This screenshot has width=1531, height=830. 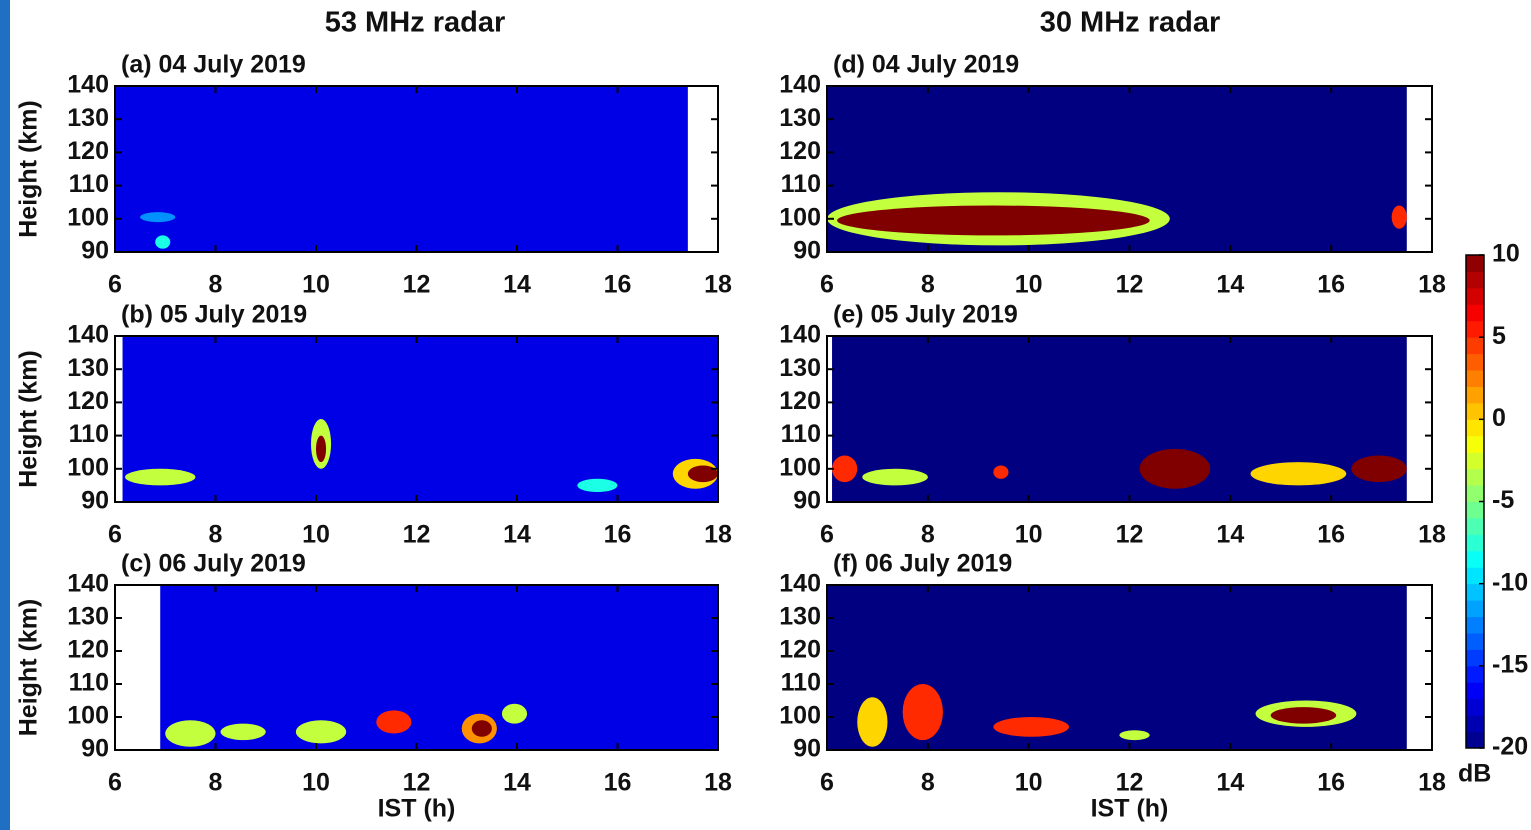 What do you see at coordinates (1499, 336) in the screenshot?
I see `colorbar-tick-label: 5` at bounding box center [1499, 336].